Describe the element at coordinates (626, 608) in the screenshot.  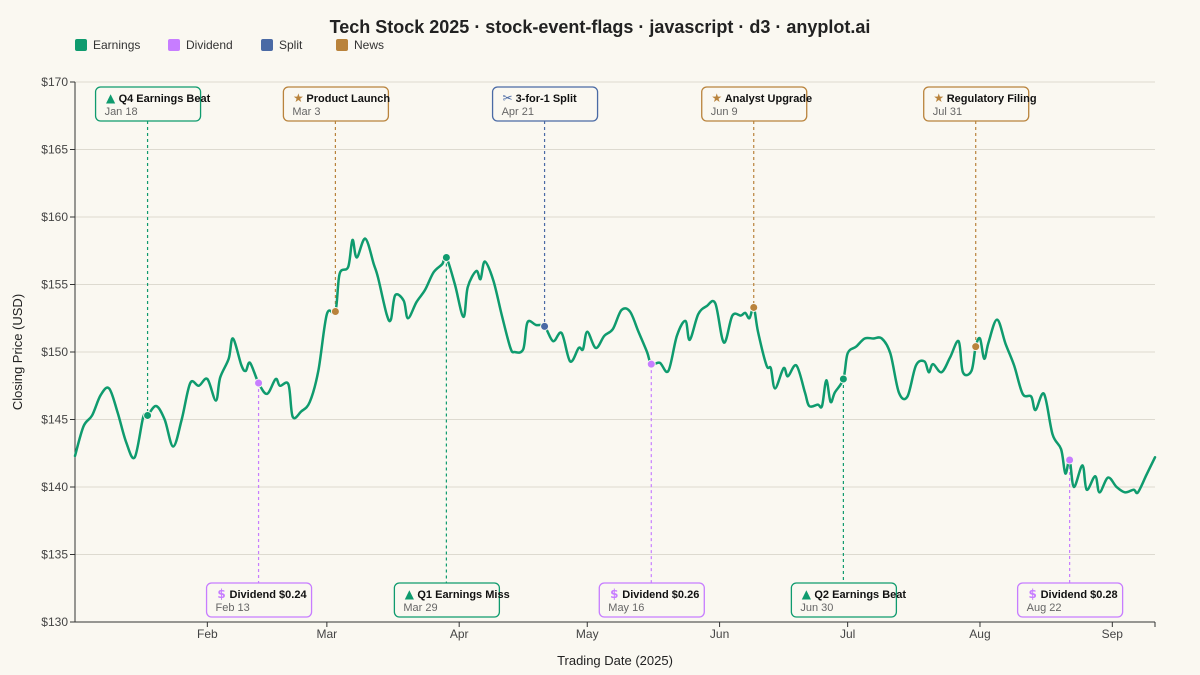
I see `flag-date: May 16` at that location.